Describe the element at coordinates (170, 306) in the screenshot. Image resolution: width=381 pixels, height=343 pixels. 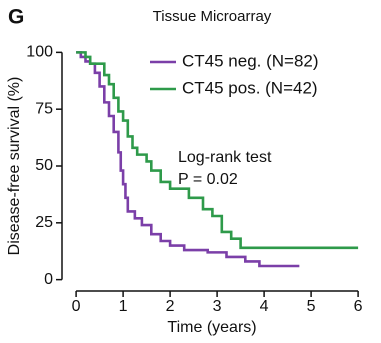
I see `x-tick-label: 2` at that location.